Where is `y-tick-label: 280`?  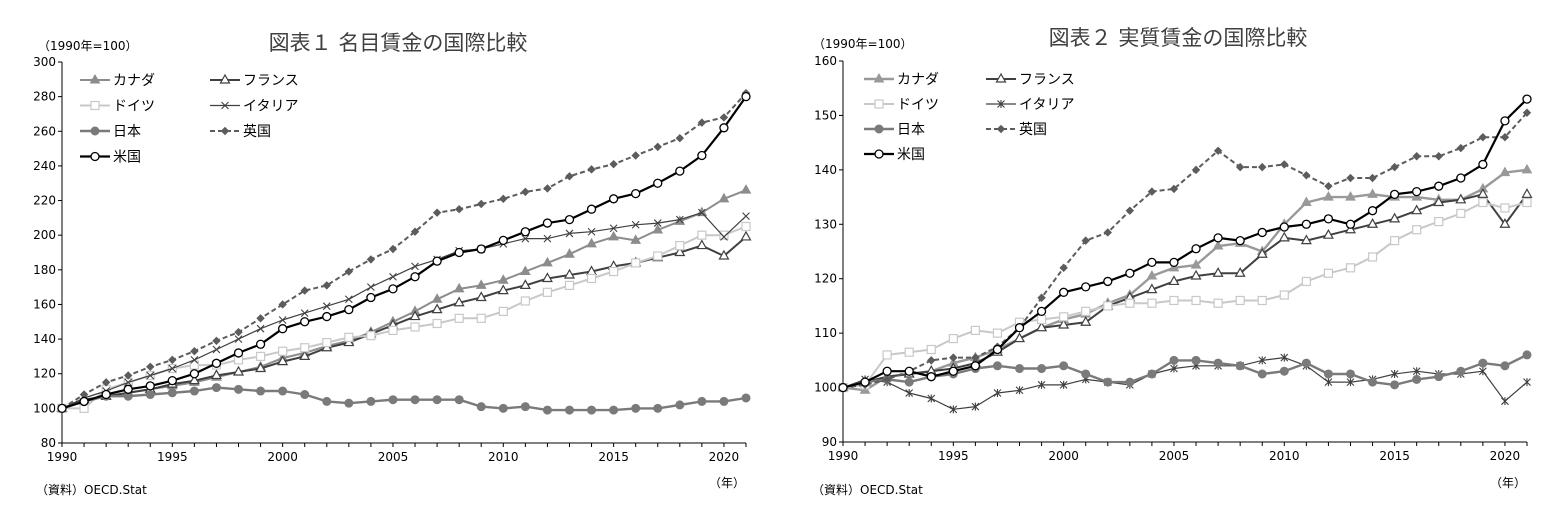
y-tick-label: 280 is located at coordinates (44, 97).